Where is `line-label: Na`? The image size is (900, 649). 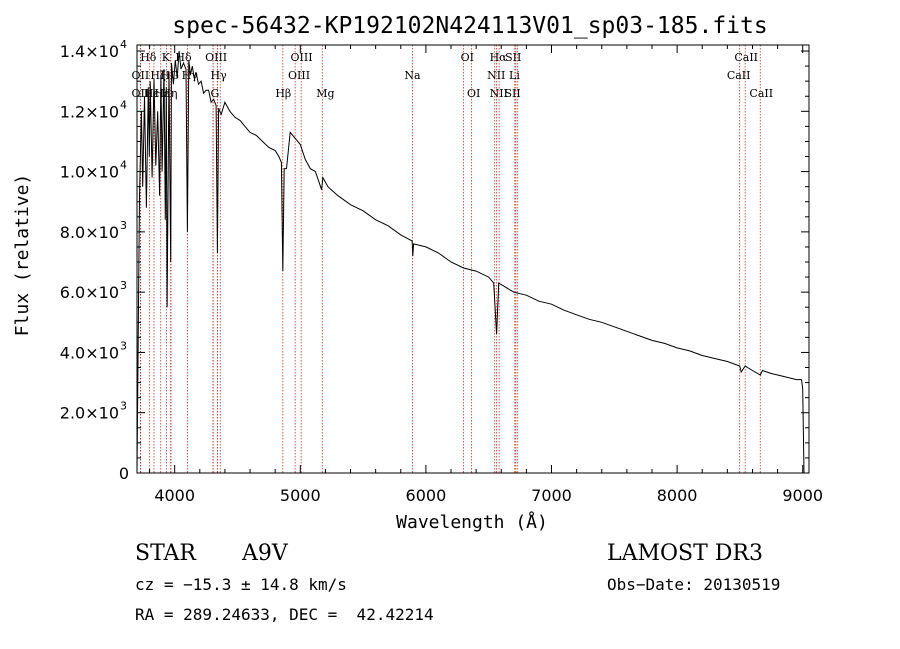
line-label: Na is located at coordinates (412, 75).